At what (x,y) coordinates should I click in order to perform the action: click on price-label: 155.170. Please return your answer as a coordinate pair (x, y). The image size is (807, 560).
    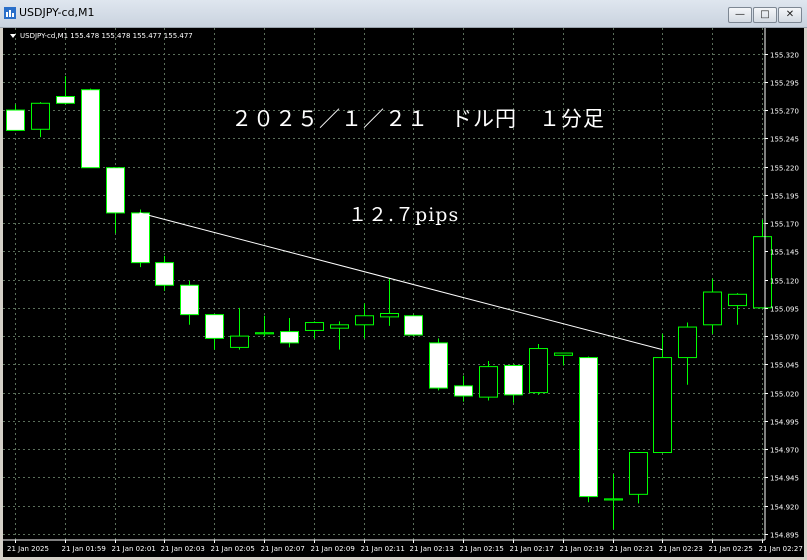
    Looking at the image, I should click on (784, 225).